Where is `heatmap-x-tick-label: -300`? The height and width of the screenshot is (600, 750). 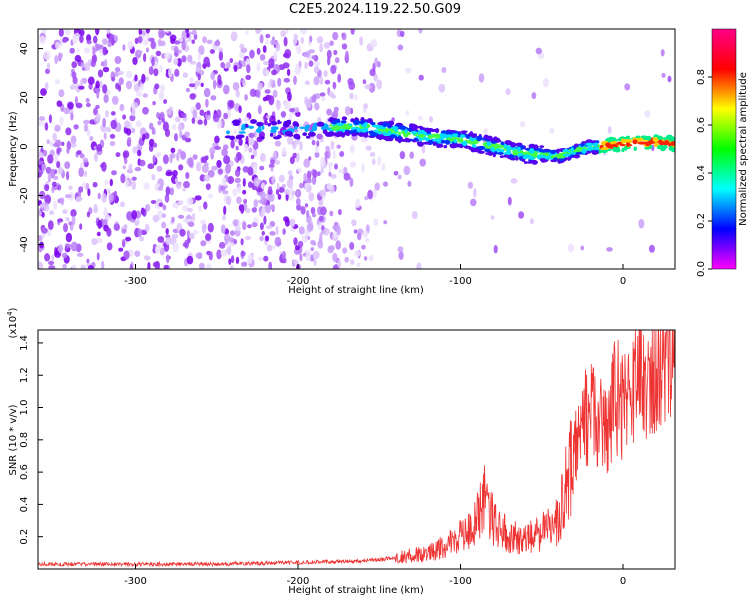 heatmap-x-tick-label: -300 is located at coordinates (135, 281).